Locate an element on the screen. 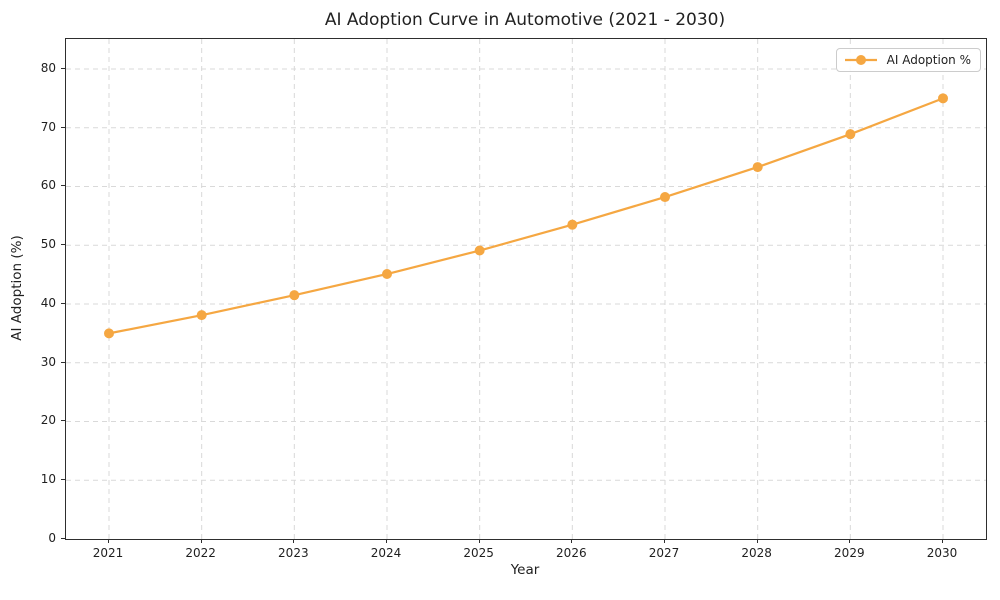  x-tick-label-2021: 2021 is located at coordinates (108, 553).